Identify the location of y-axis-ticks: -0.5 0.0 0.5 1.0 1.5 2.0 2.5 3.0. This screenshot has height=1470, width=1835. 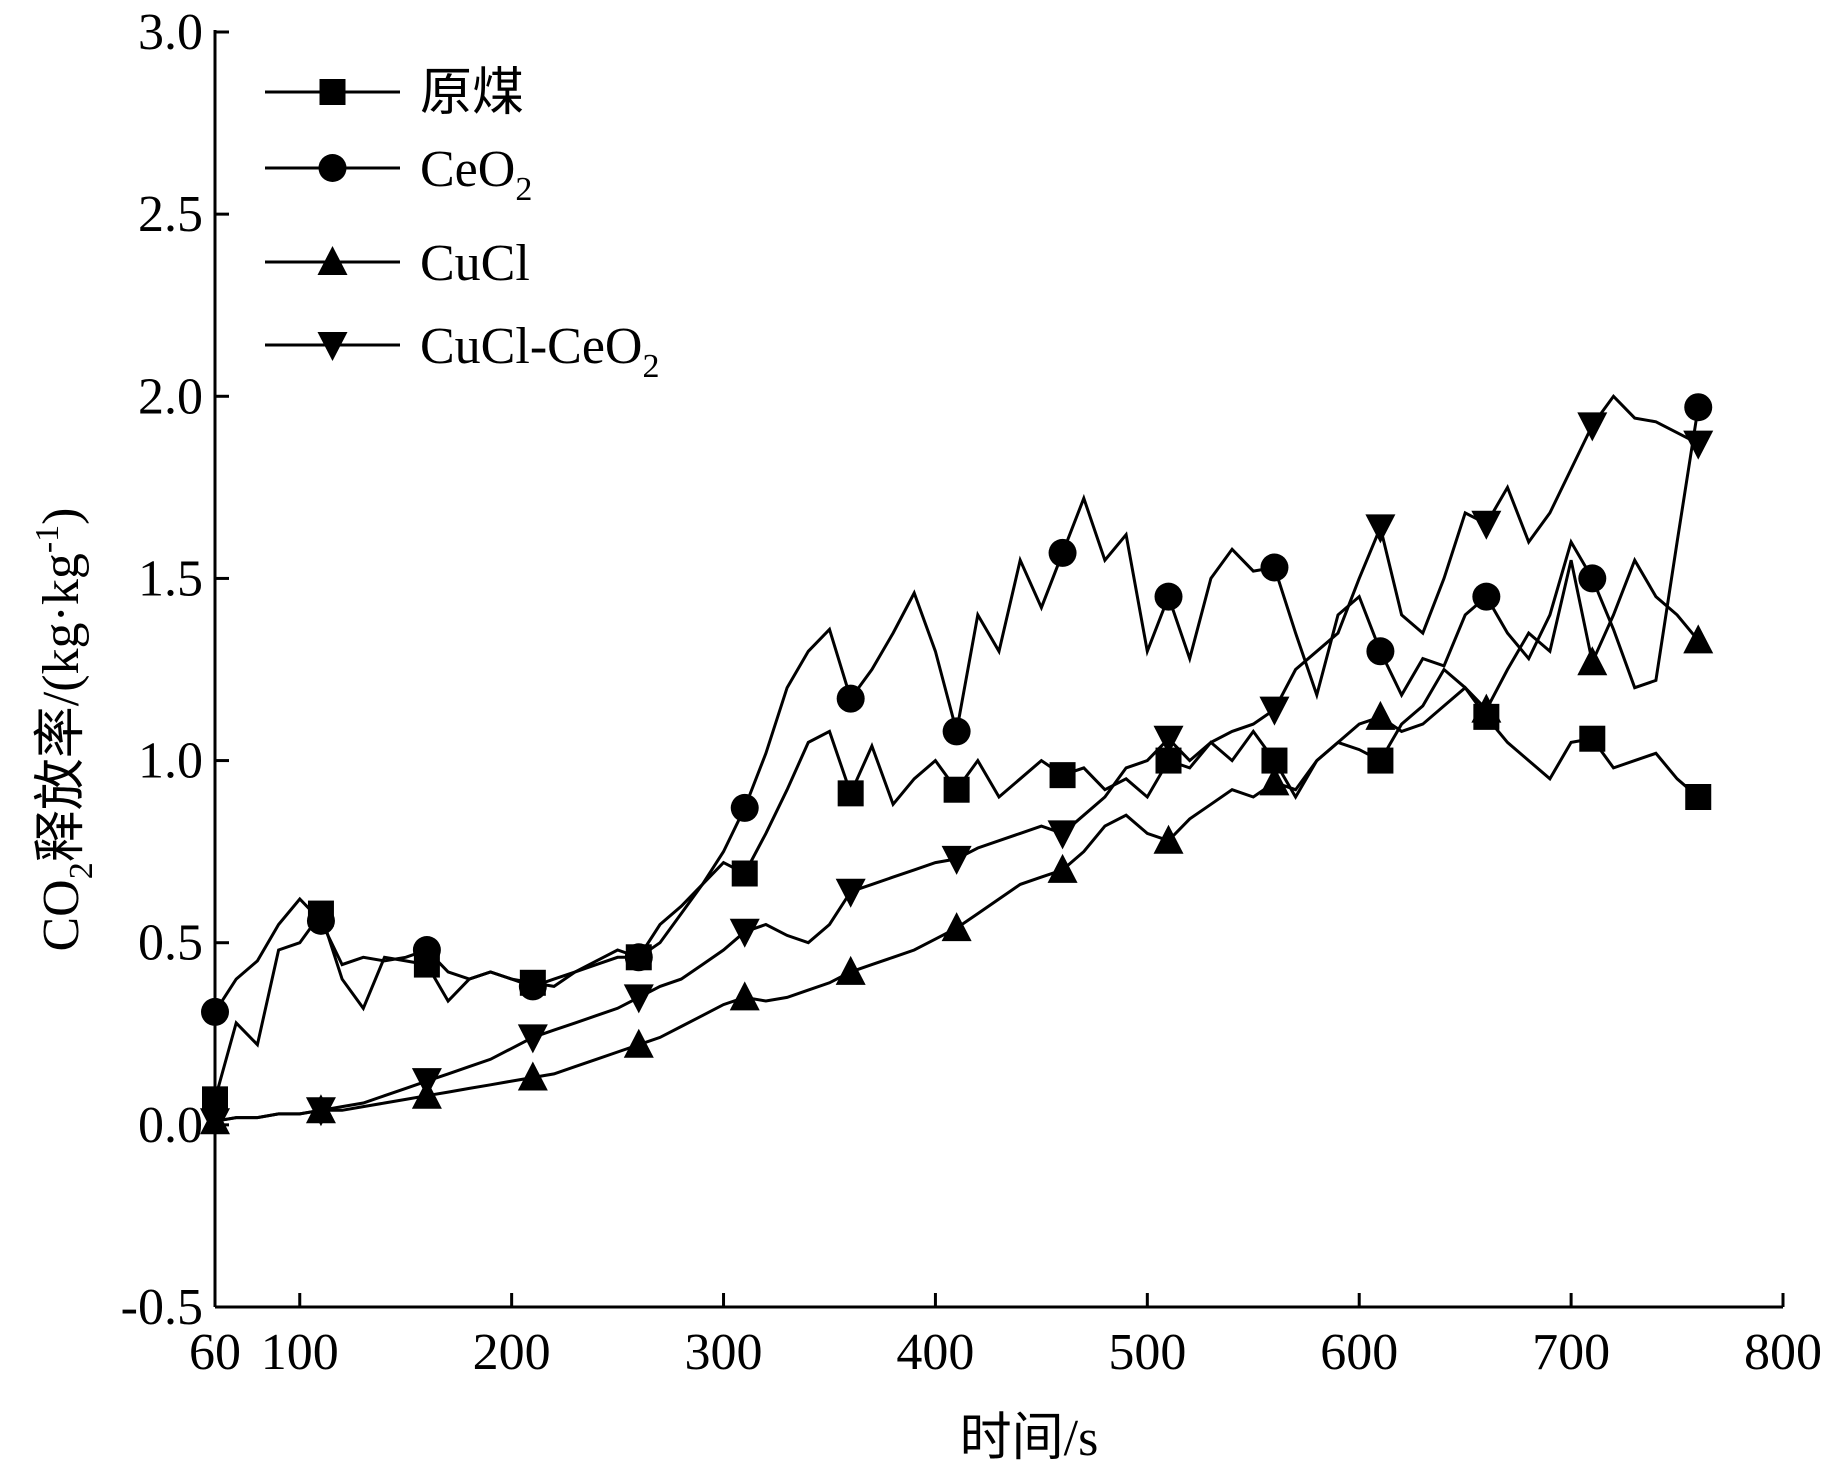
(175, 670).